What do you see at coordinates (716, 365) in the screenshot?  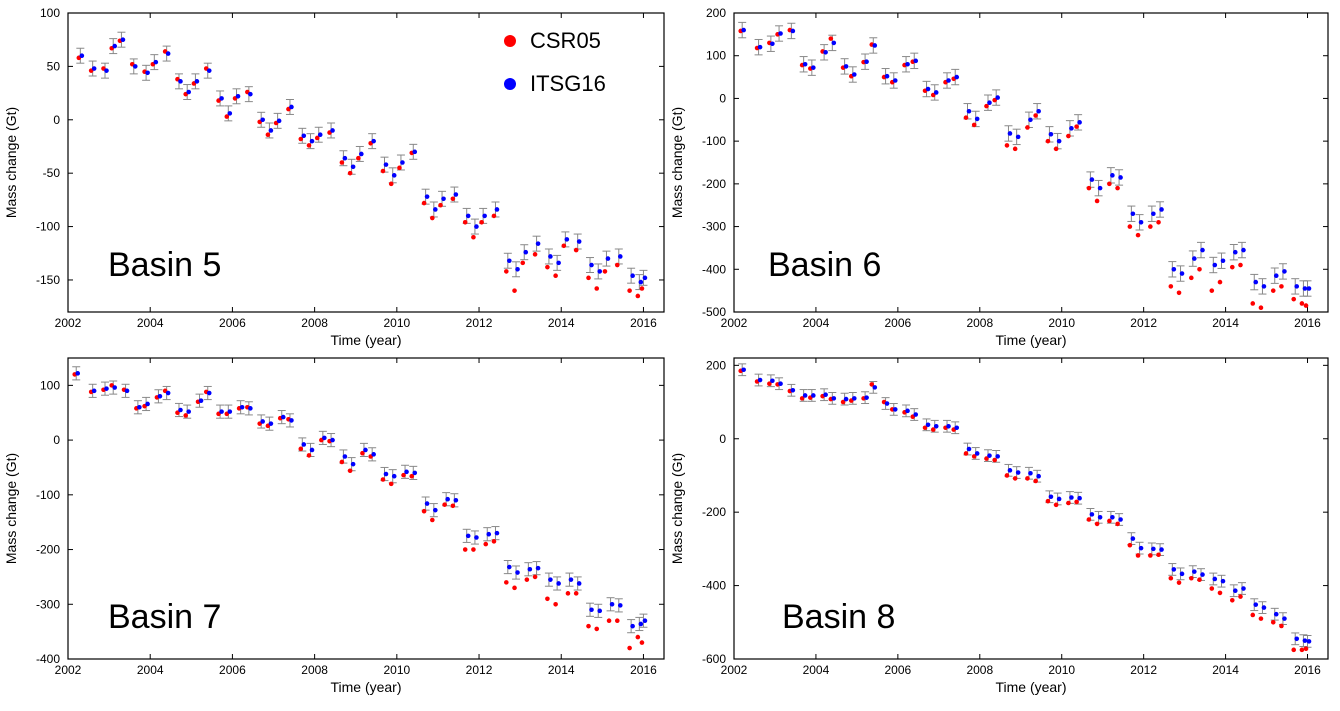 I see `y-tick-label: 200` at bounding box center [716, 365].